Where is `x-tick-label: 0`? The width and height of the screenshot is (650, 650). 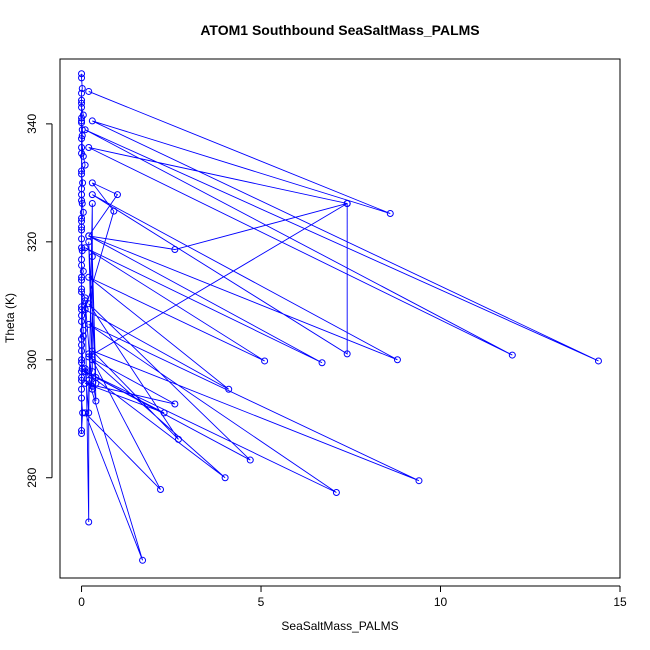 x-tick-label: 0 is located at coordinates (81, 602).